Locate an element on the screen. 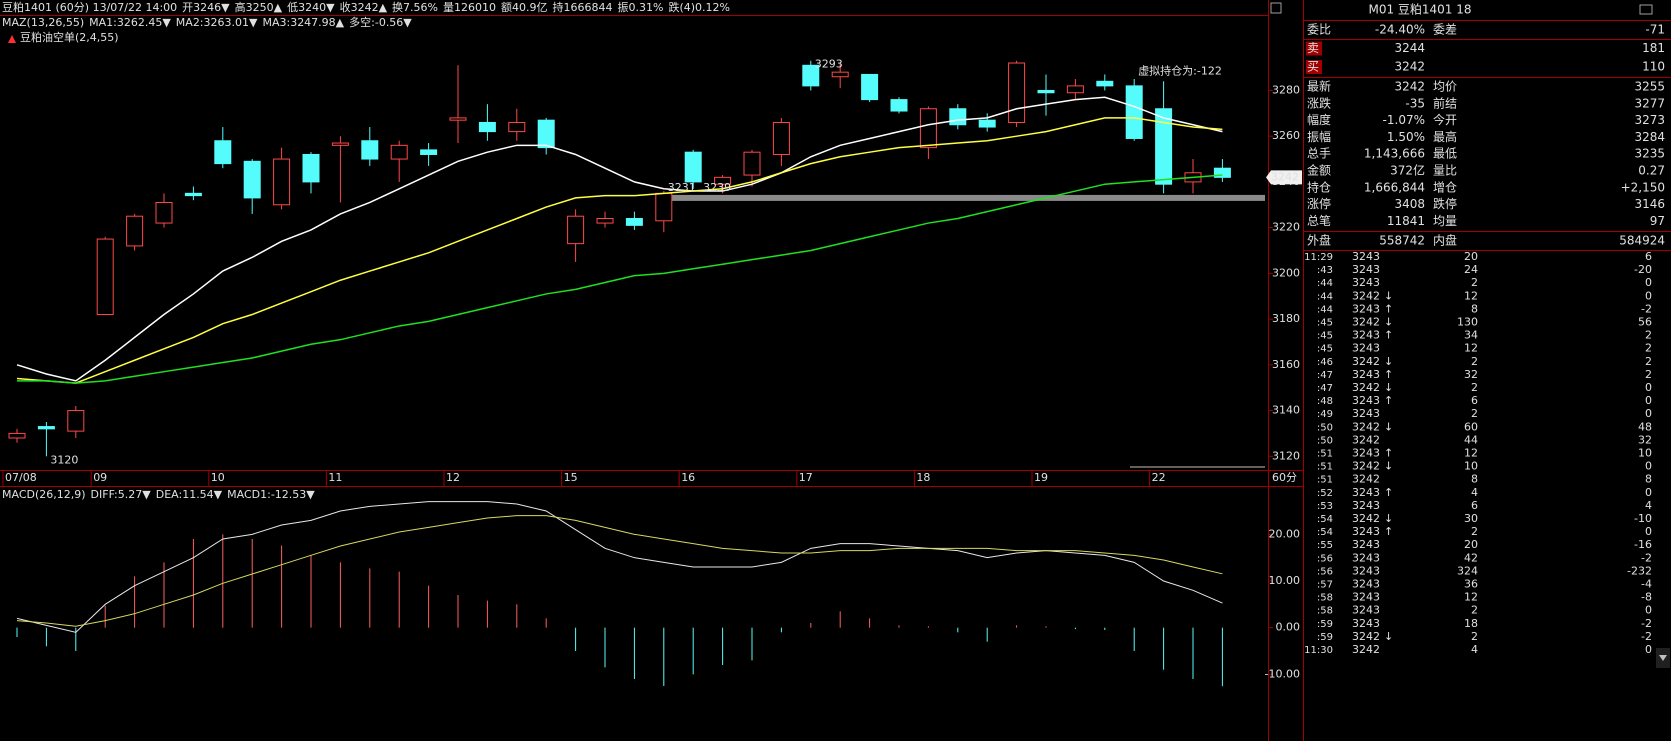 This screenshot has width=1671, height=741. summary-value: 3242 is located at coordinates (1409, 87).